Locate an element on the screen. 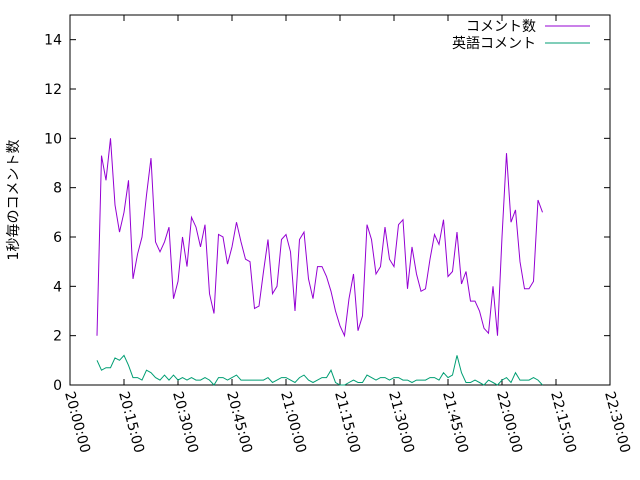  x-tick-label: 22:30:00 is located at coordinates (617, 422).